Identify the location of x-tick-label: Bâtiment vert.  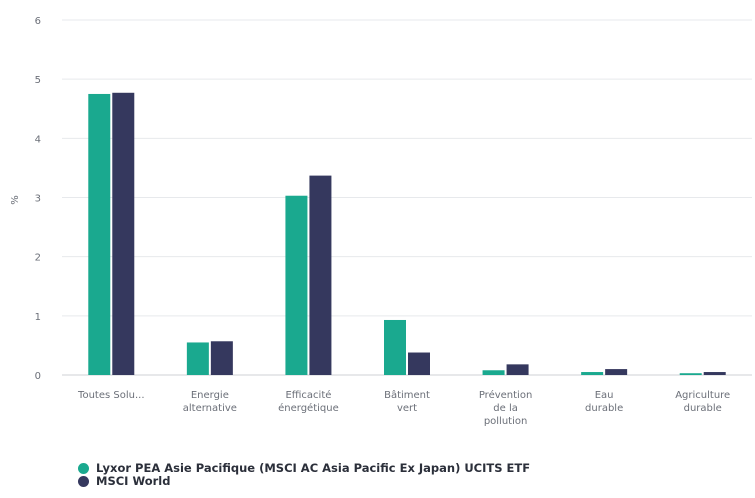
(407, 401).